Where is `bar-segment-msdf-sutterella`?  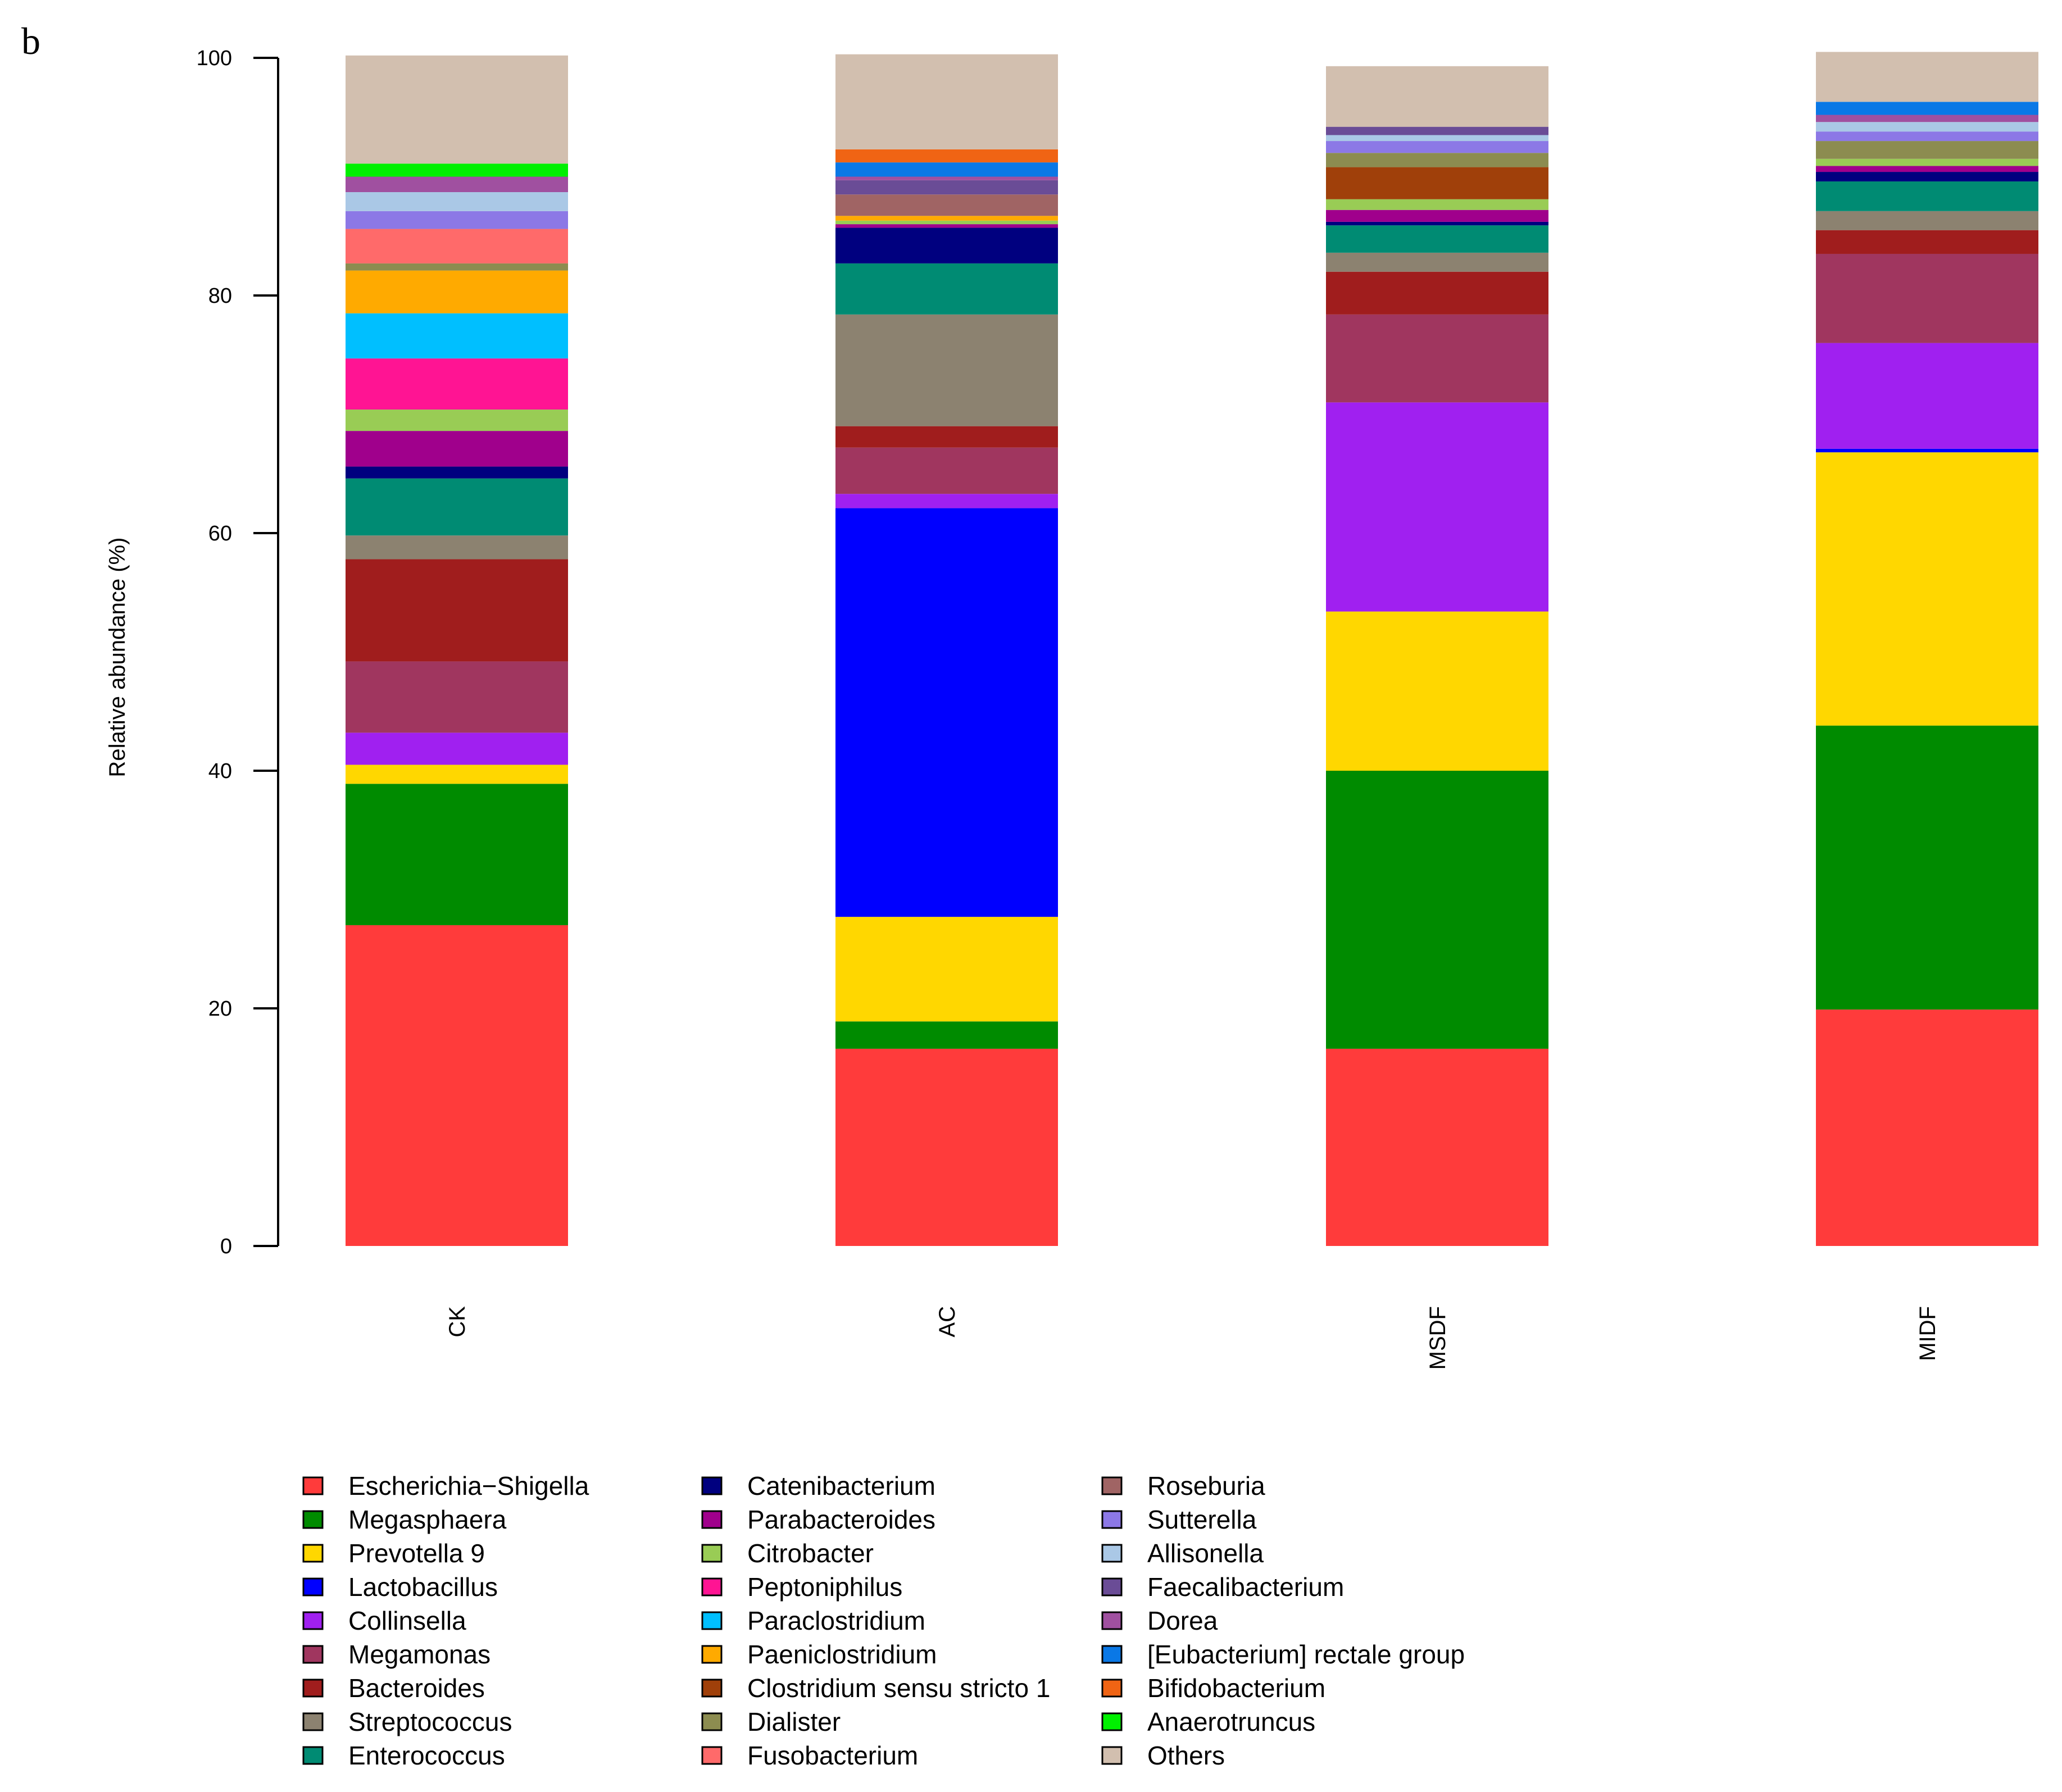
bar-segment-msdf-sutterella is located at coordinates (1437, 147).